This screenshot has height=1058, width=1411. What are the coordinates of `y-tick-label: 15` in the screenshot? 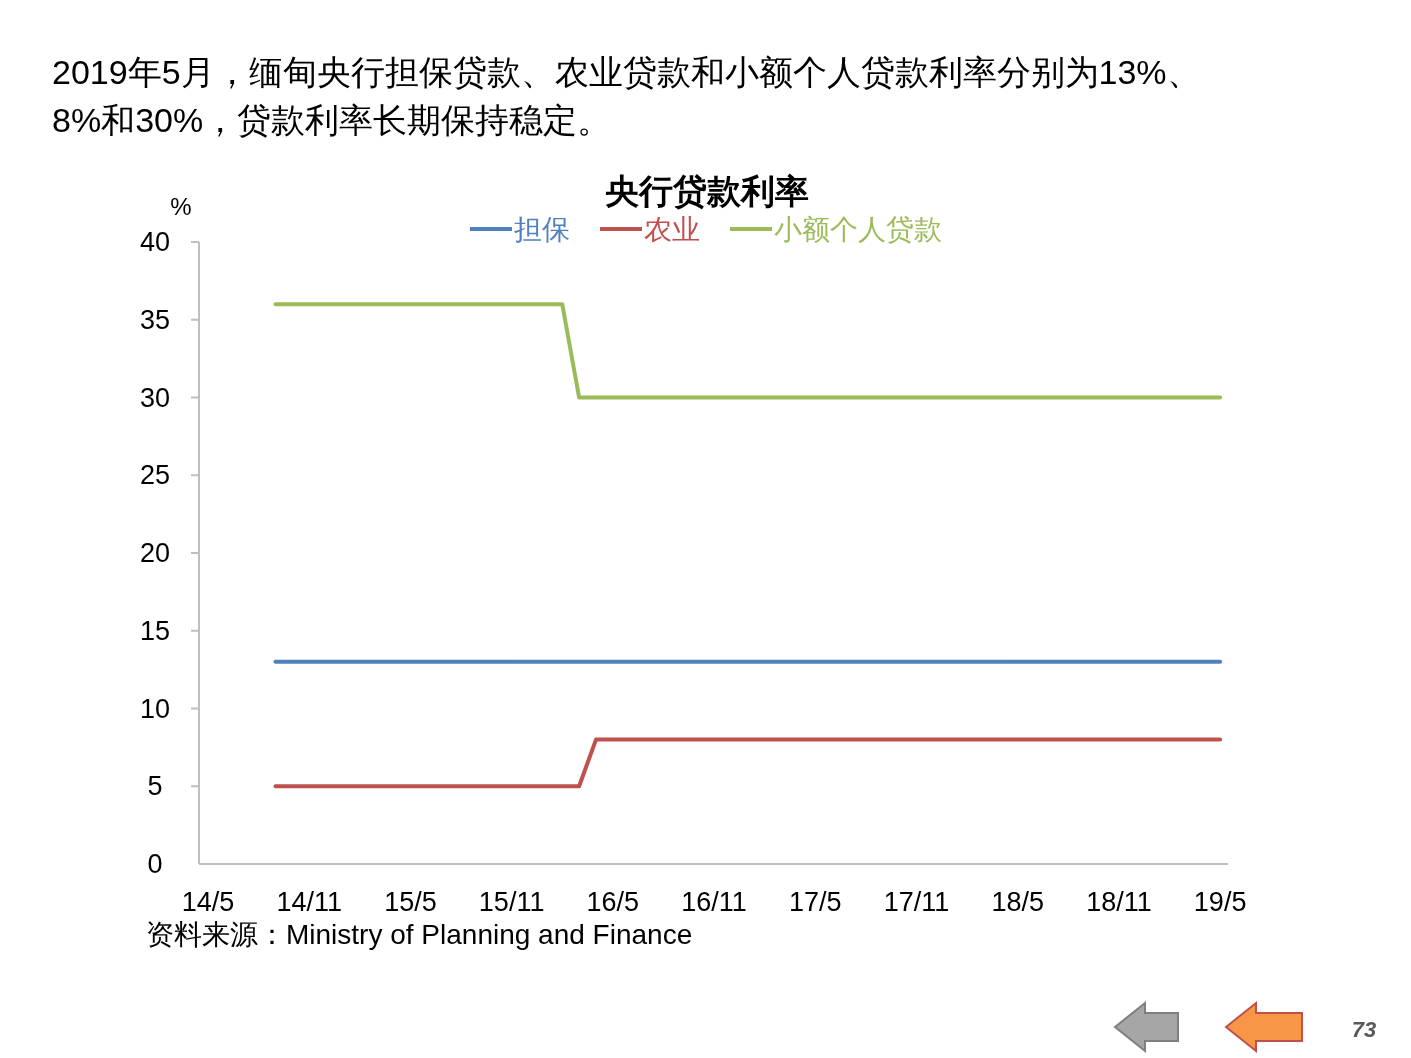 It's located at (155, 630).